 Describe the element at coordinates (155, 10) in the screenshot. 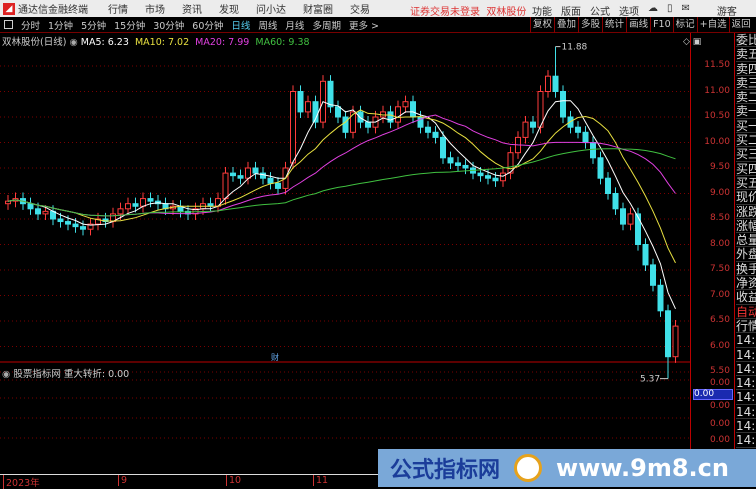

I see `menu-item: 市场` at that location.